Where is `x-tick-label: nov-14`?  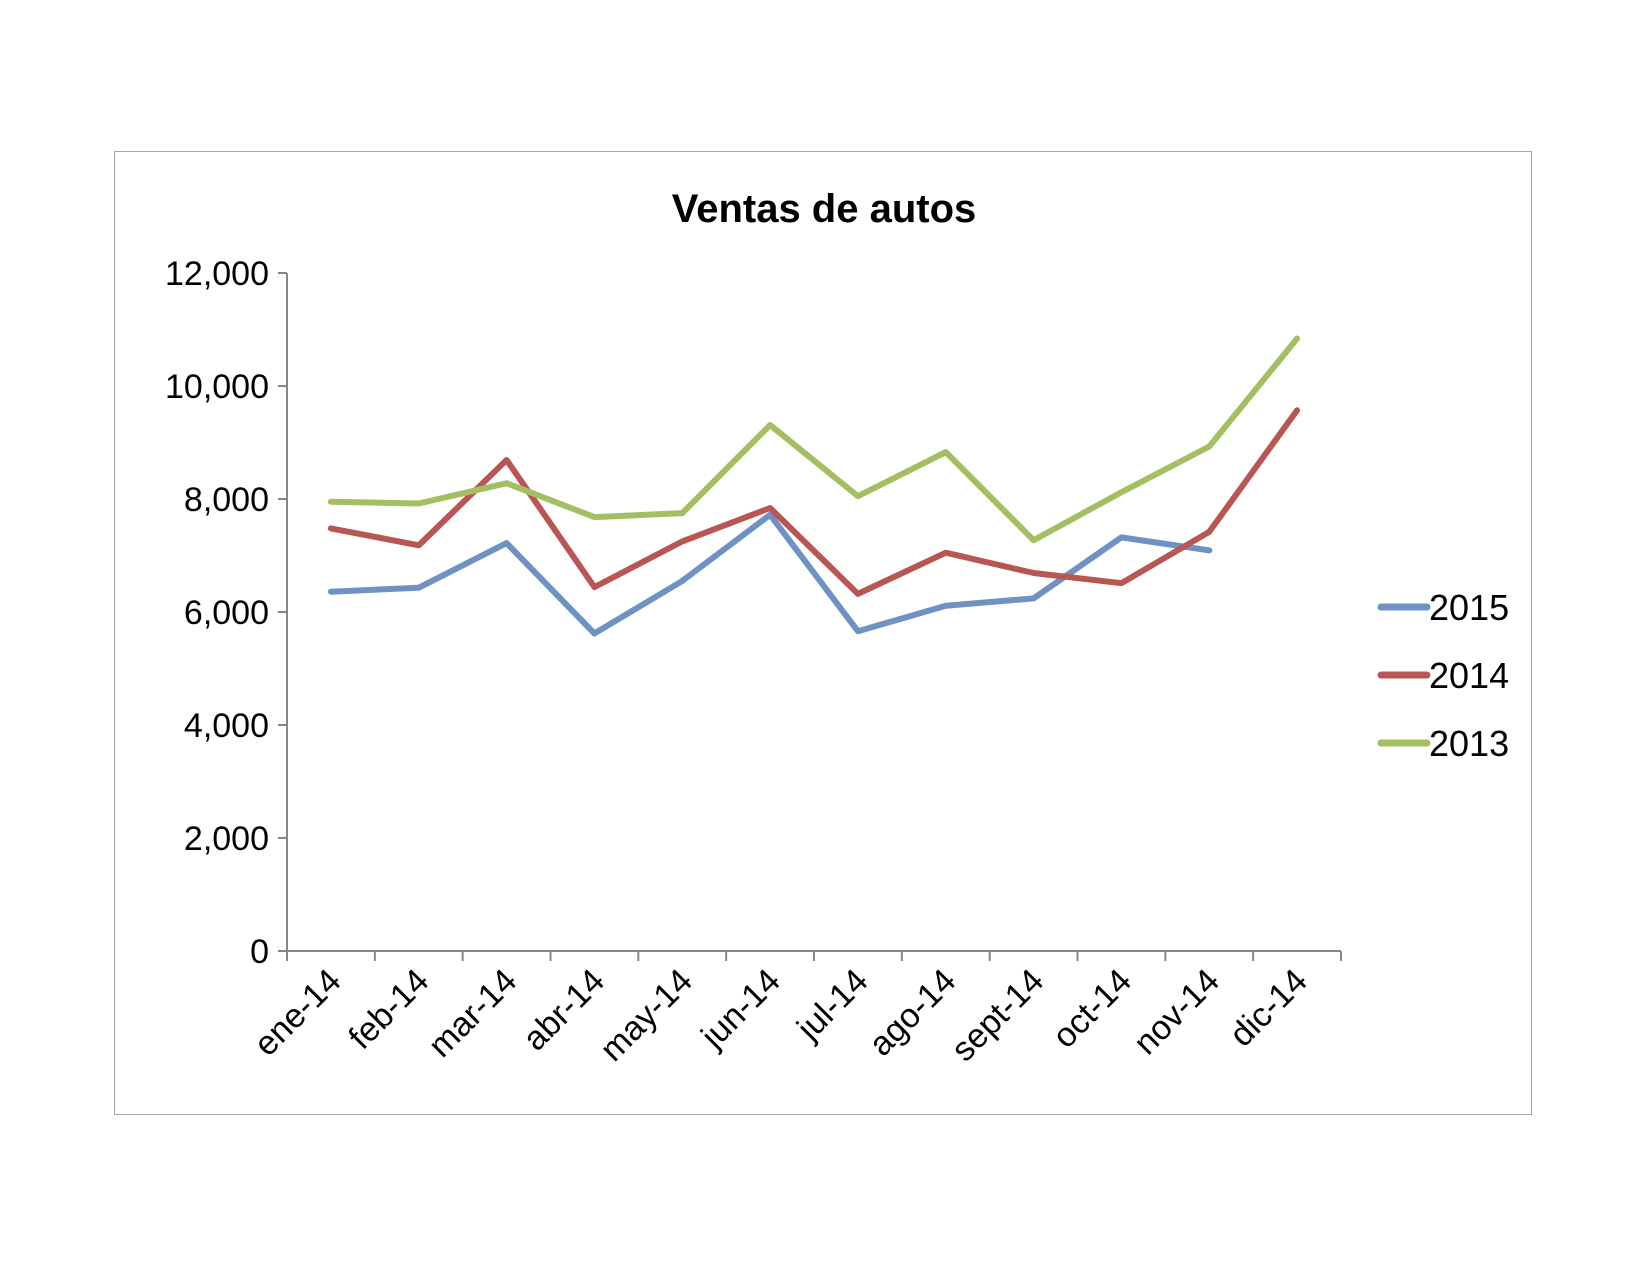 x-tick-label: nov-14 is located at coordinates (1177, 1012).